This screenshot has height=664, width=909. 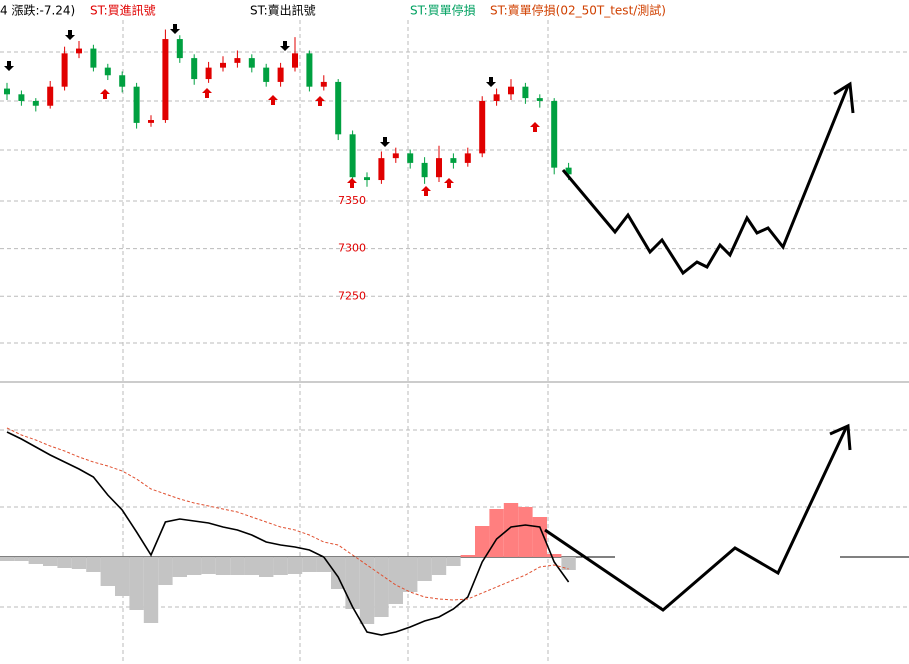 What do you see at coordinates (352, 200) in the screenshot?
I see `y-tick-label: 7350` at bounding box center [352, 200].